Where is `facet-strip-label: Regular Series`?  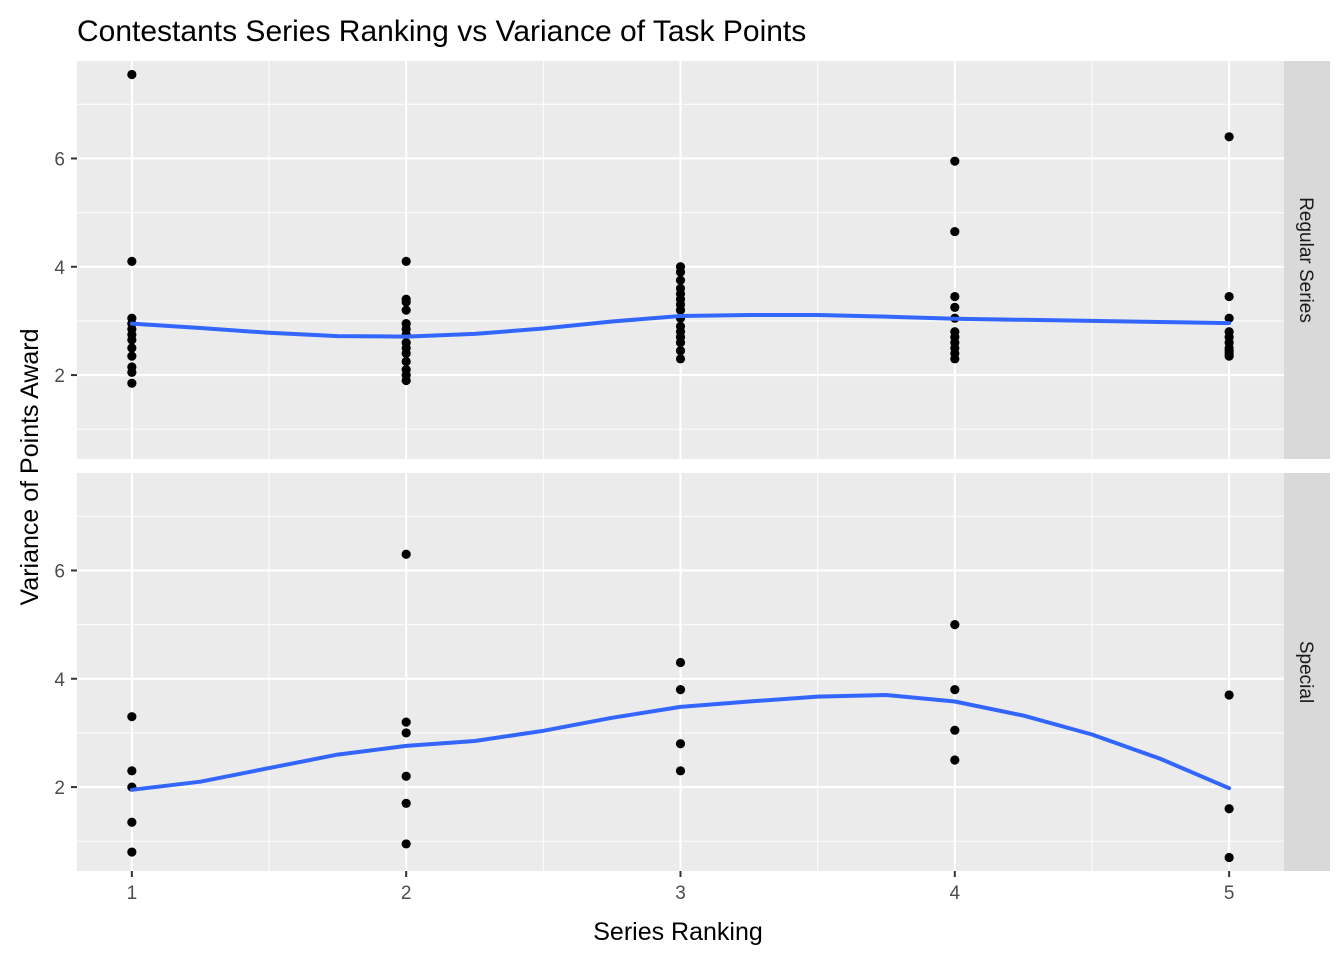 facet-strip-label: Regular Series is located at coordinates (1305, 260).